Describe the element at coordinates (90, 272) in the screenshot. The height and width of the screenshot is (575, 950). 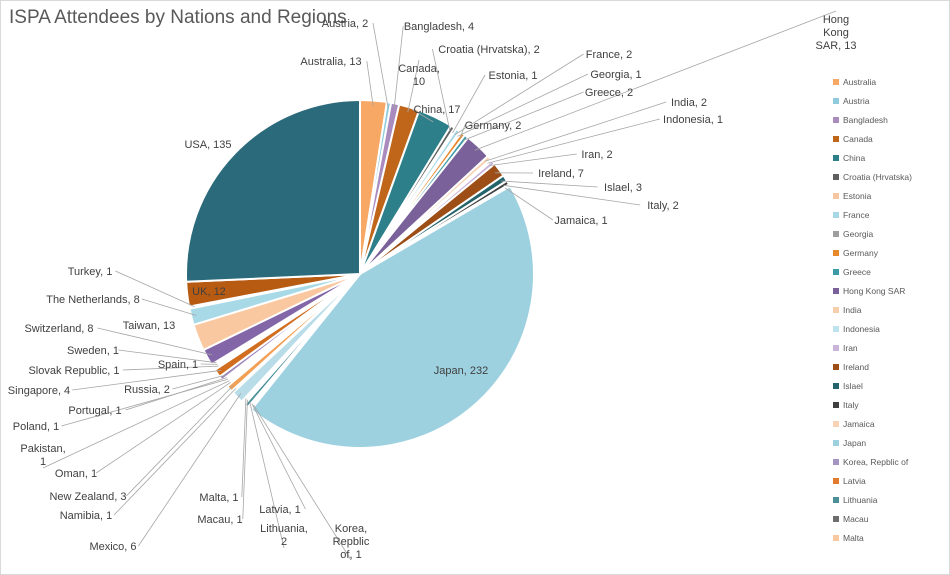
I see `data-label-turkey: Turkey, 1` at that location.